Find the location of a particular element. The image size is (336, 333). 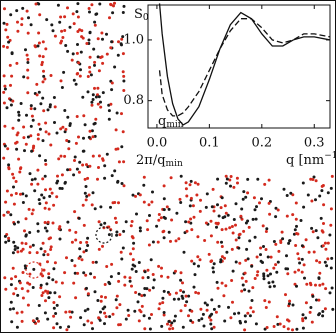

x-axis-label-sup: −1 is located at coordinates (330, 156).